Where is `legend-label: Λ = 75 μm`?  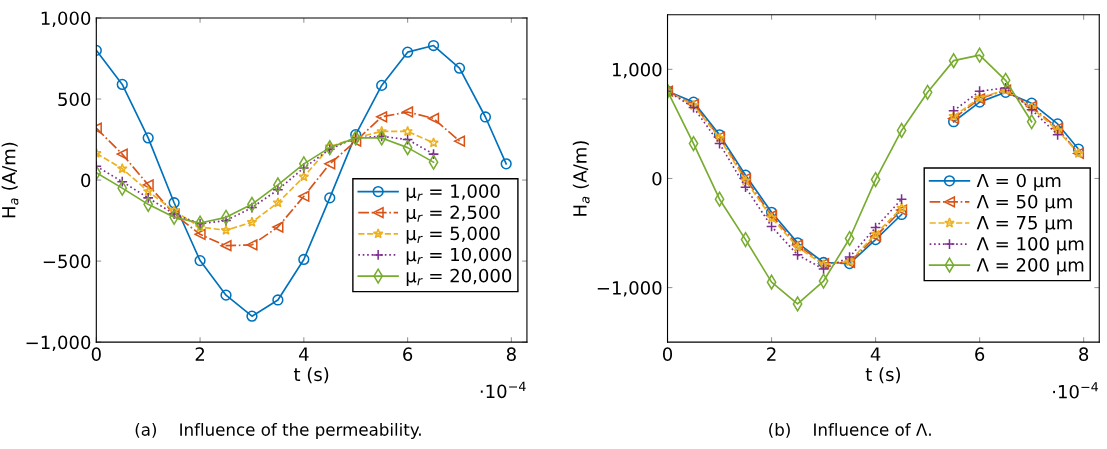
legend-label: Λ = 75 μm is located at coordinates (1024, 225).